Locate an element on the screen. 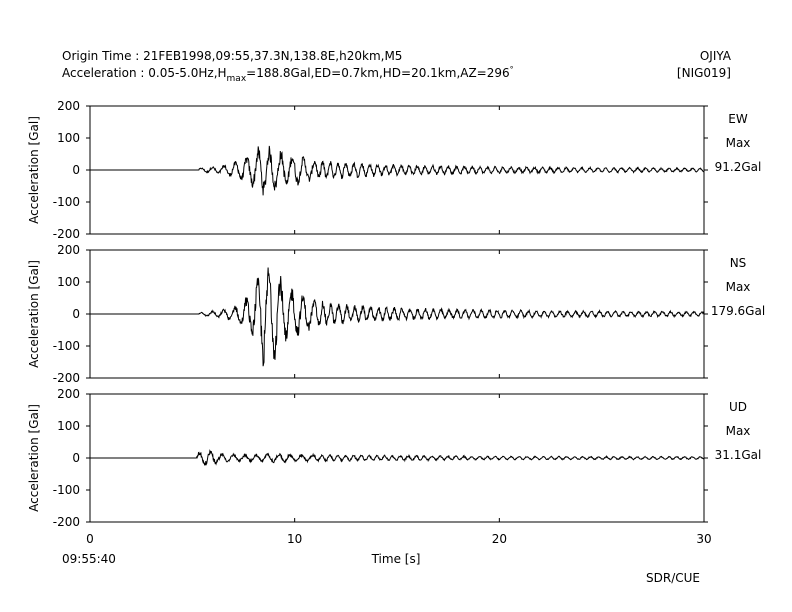 This screenshot has height=612, width=792. waveform-ew is located at coordinates (397, 170).